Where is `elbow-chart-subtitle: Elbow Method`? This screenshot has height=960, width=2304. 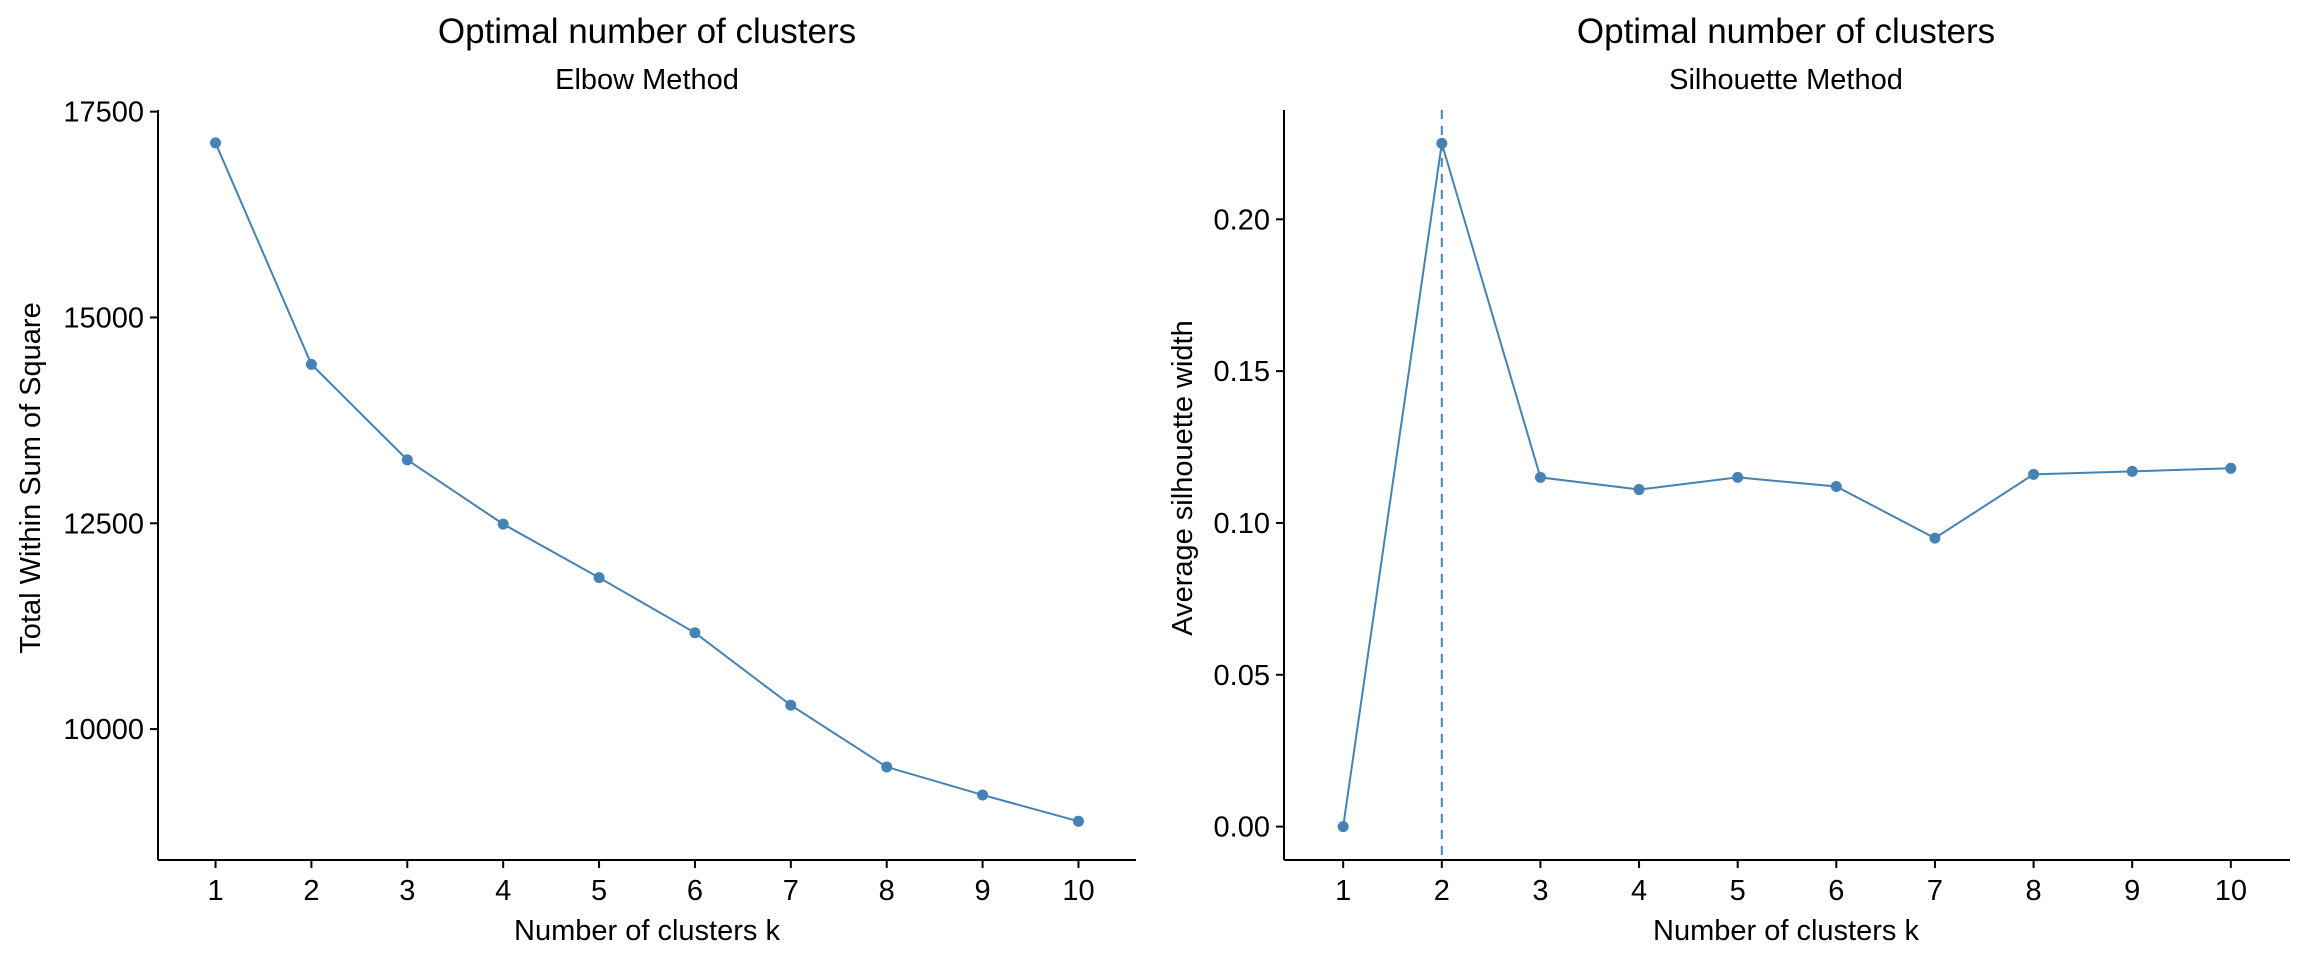
elbow-chart-subtitle: Elbow Method is located at coordinates (647, 80).